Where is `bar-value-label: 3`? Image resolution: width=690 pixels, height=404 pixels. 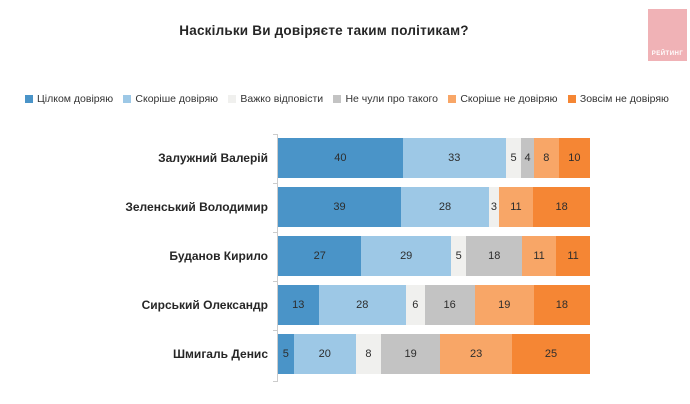 bar-value-label: 3 is located at coordinates (493, 207).